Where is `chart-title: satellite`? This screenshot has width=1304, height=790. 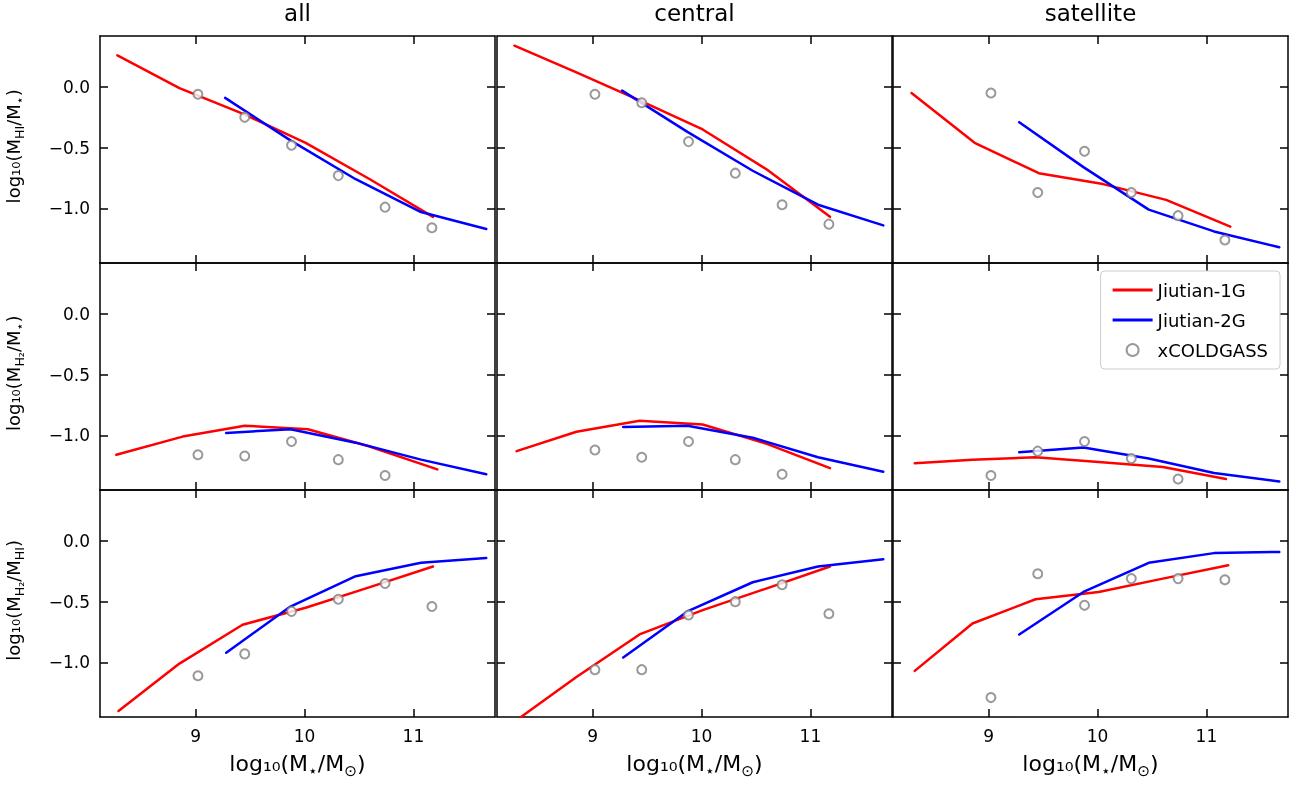 chart-title: satellite is located at coordinates (1090, 13).